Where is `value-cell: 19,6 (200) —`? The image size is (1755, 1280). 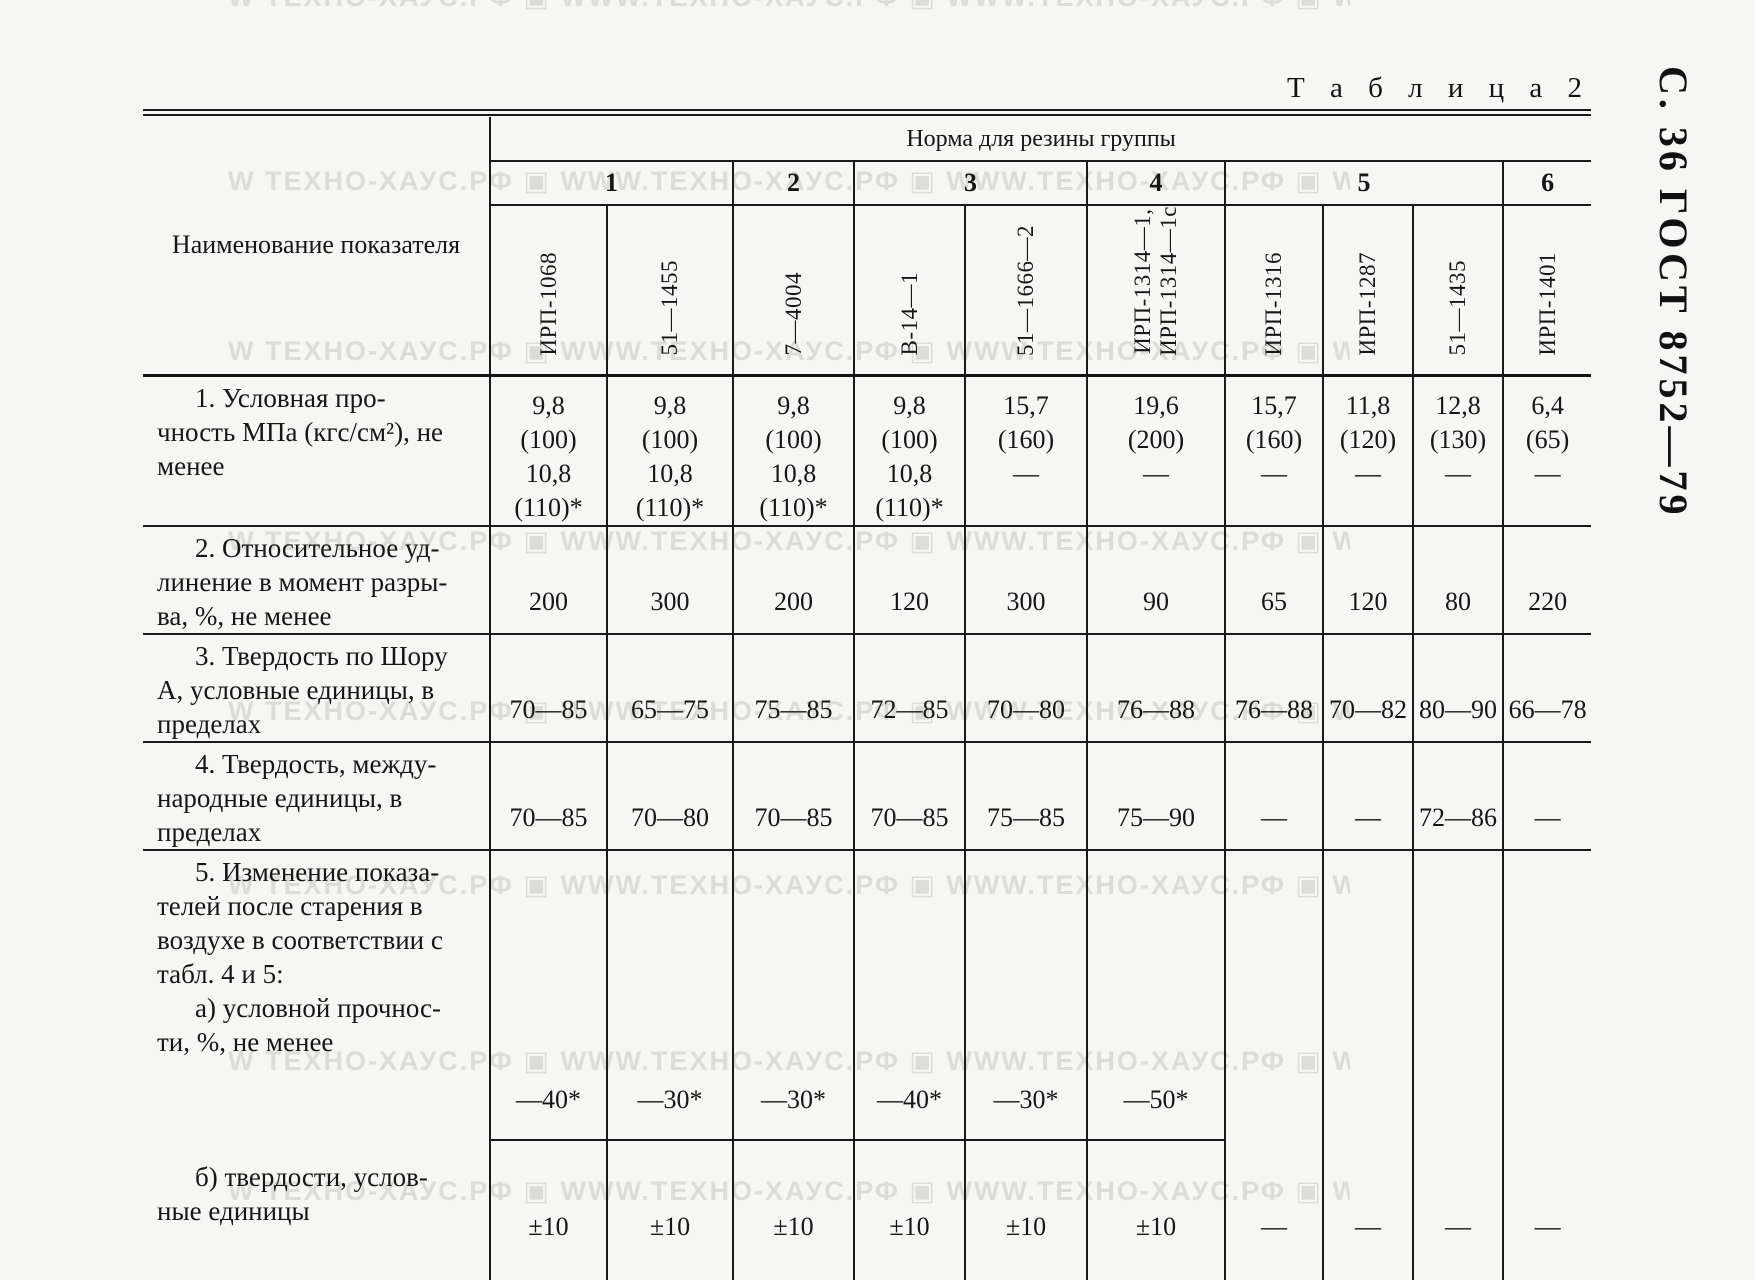 value-cell: 19,6 (200) — is located at coordinates (1155, 451).